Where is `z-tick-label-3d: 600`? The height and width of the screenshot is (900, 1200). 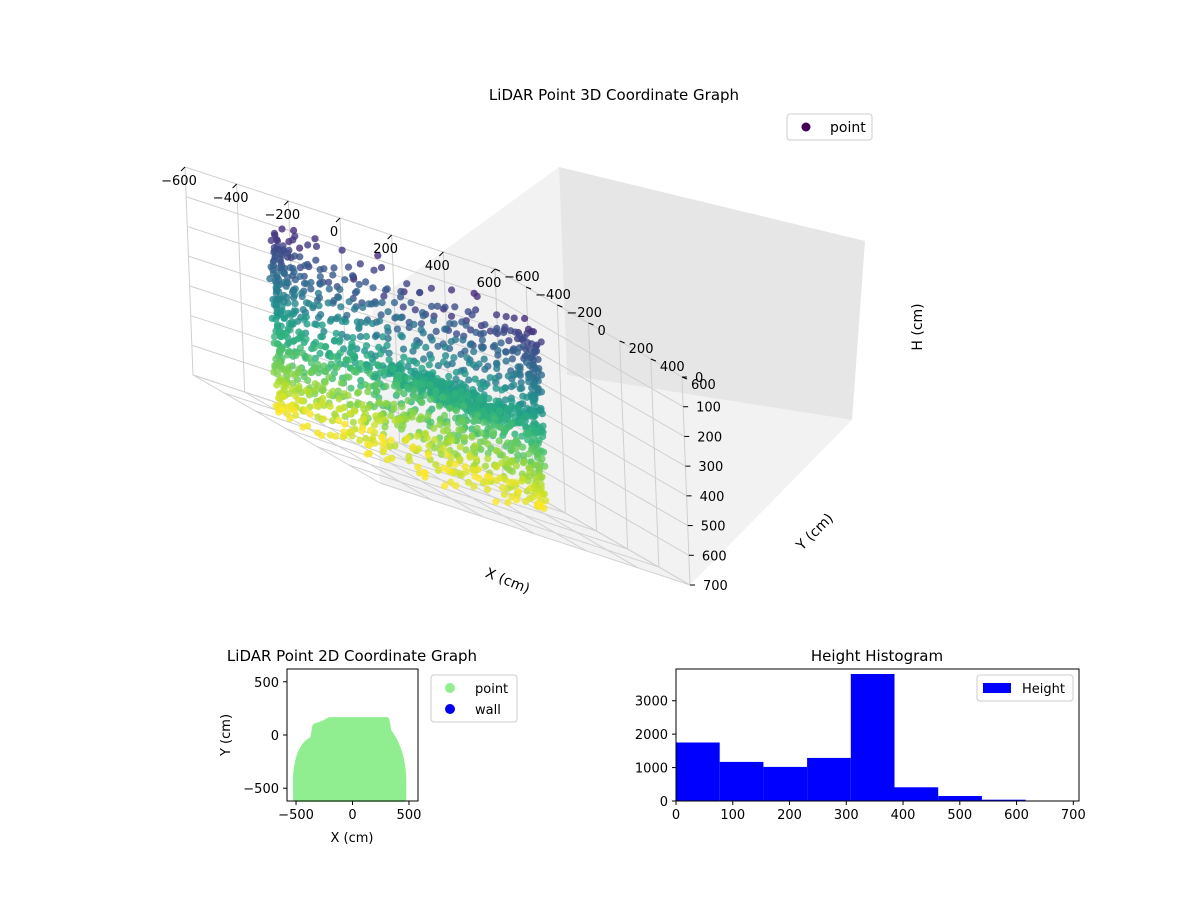 z-tick-label-3d: 600 is located at coordinates (714, 556).